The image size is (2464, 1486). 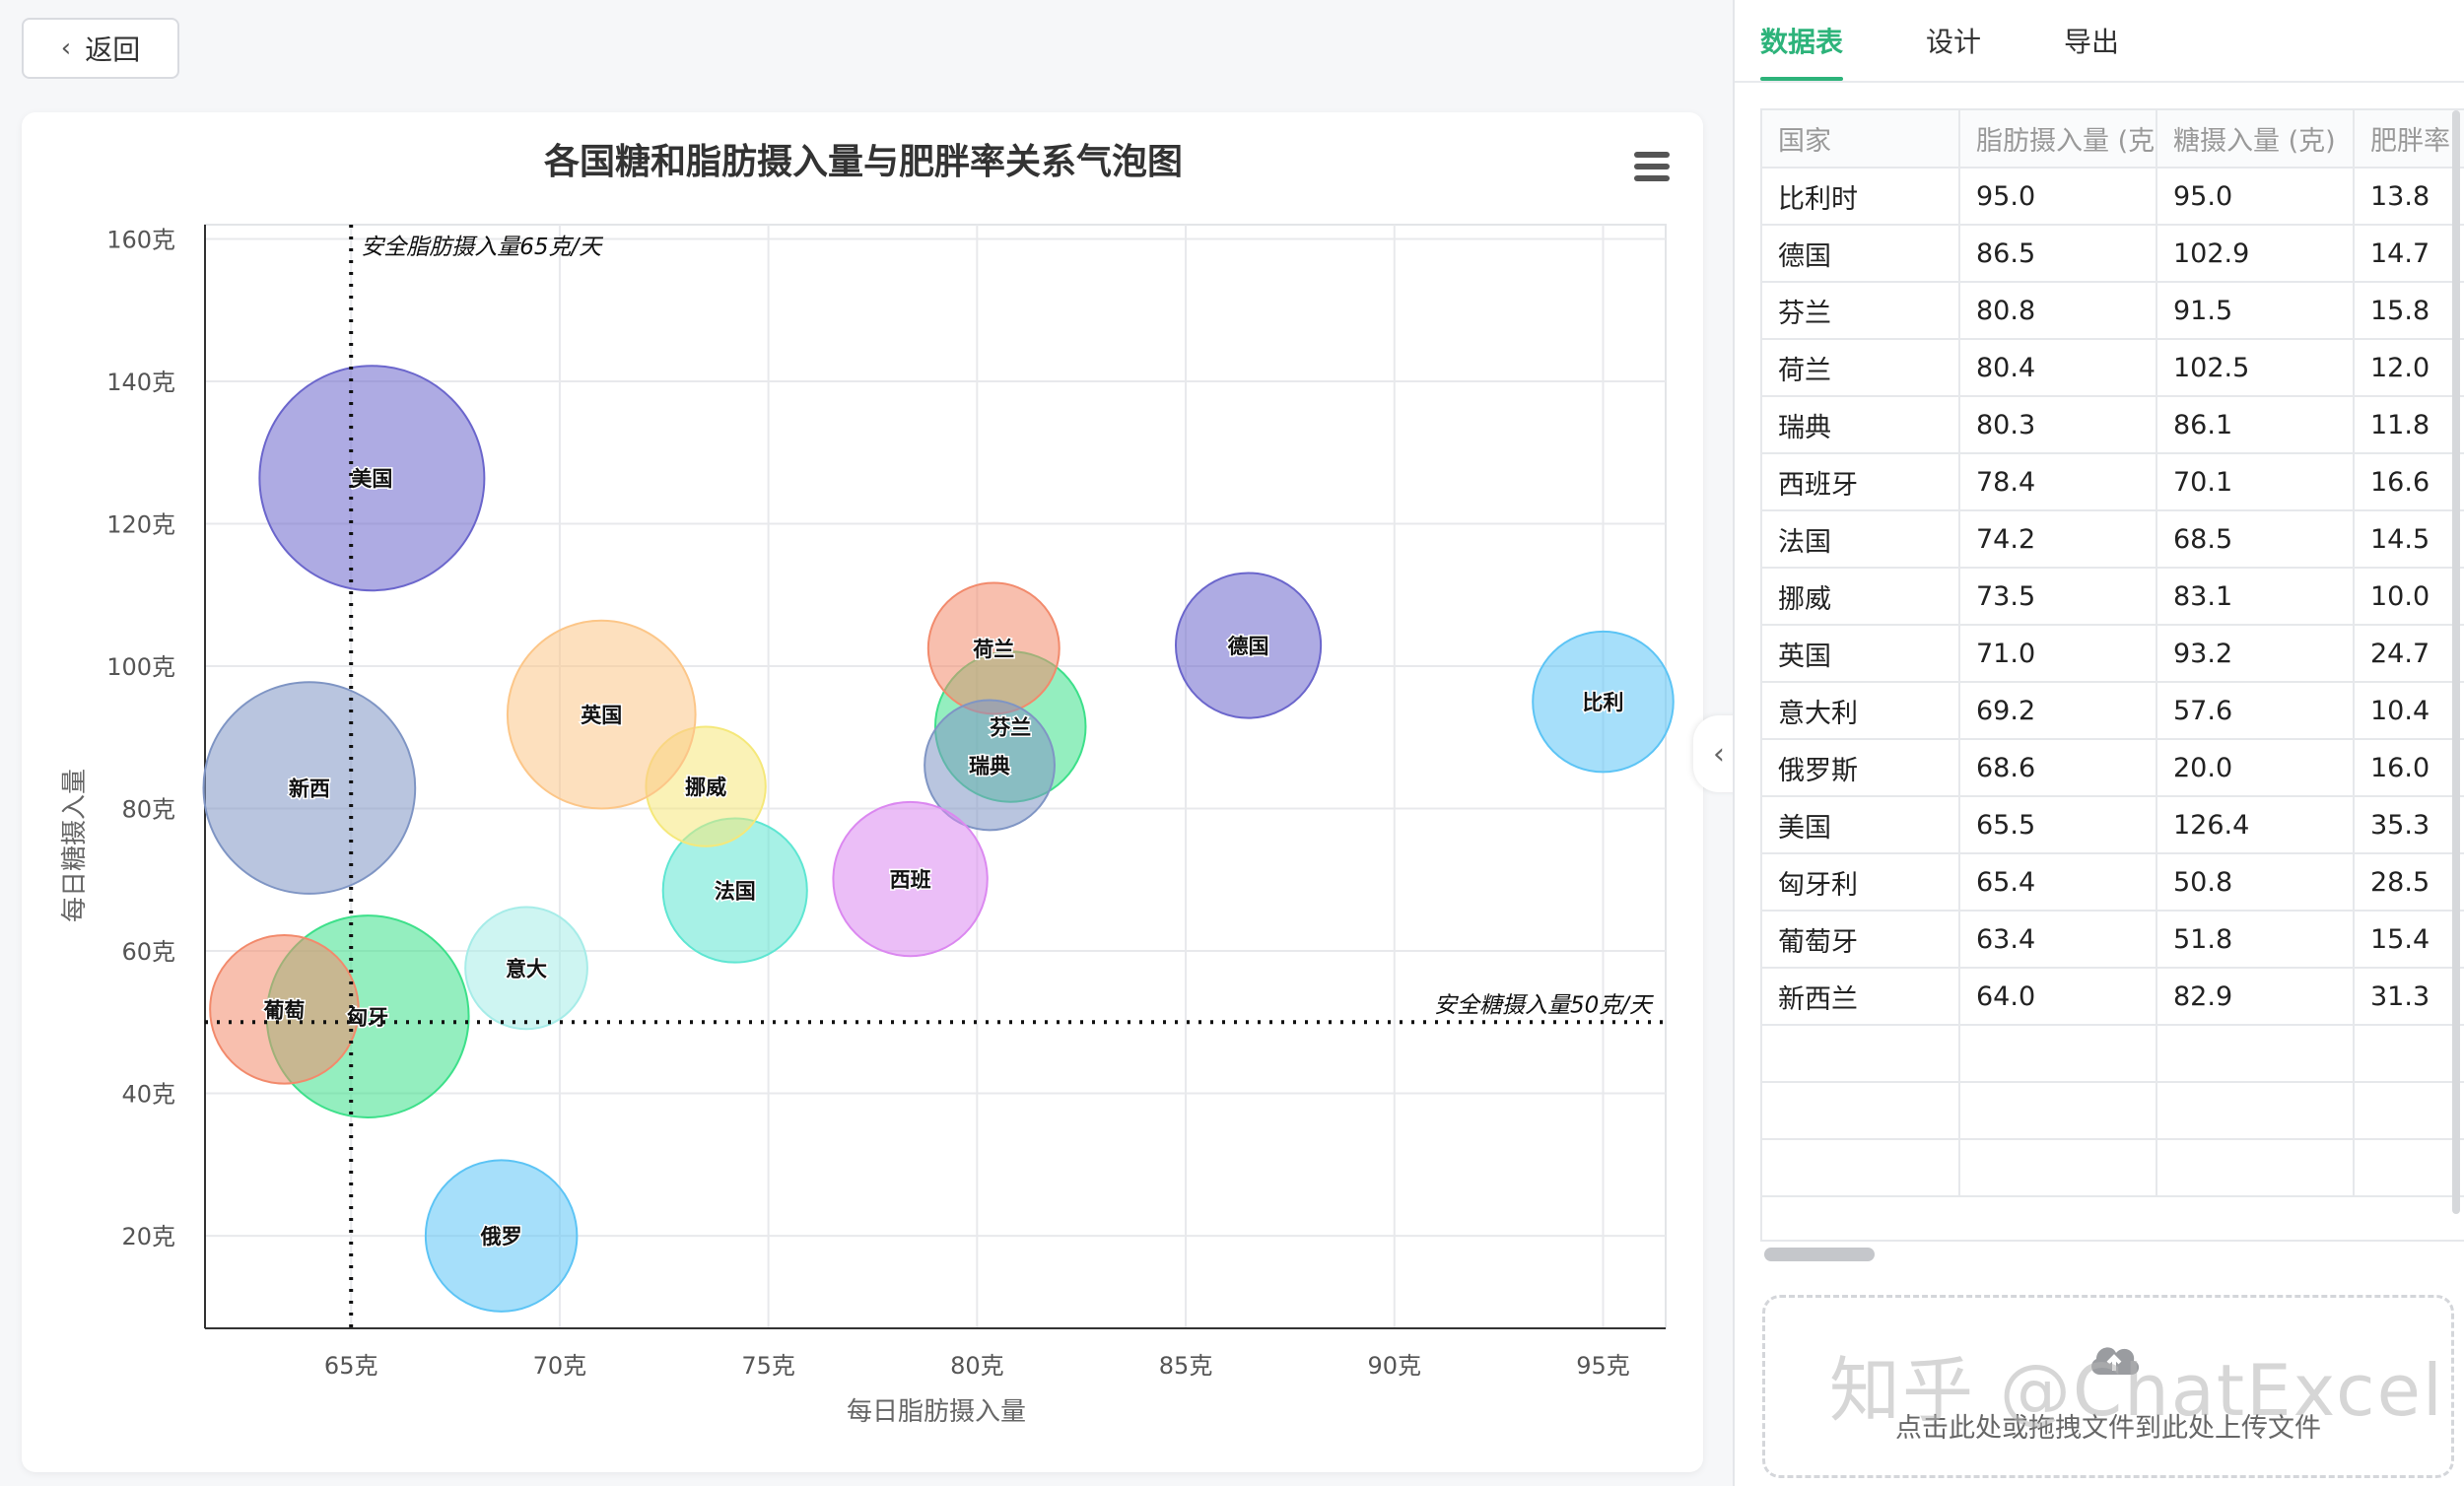 What do you see at coordinates (2058, 997) in the screenshot?
I see `table-cell: 64.0` at bounding box center [2058, 997].